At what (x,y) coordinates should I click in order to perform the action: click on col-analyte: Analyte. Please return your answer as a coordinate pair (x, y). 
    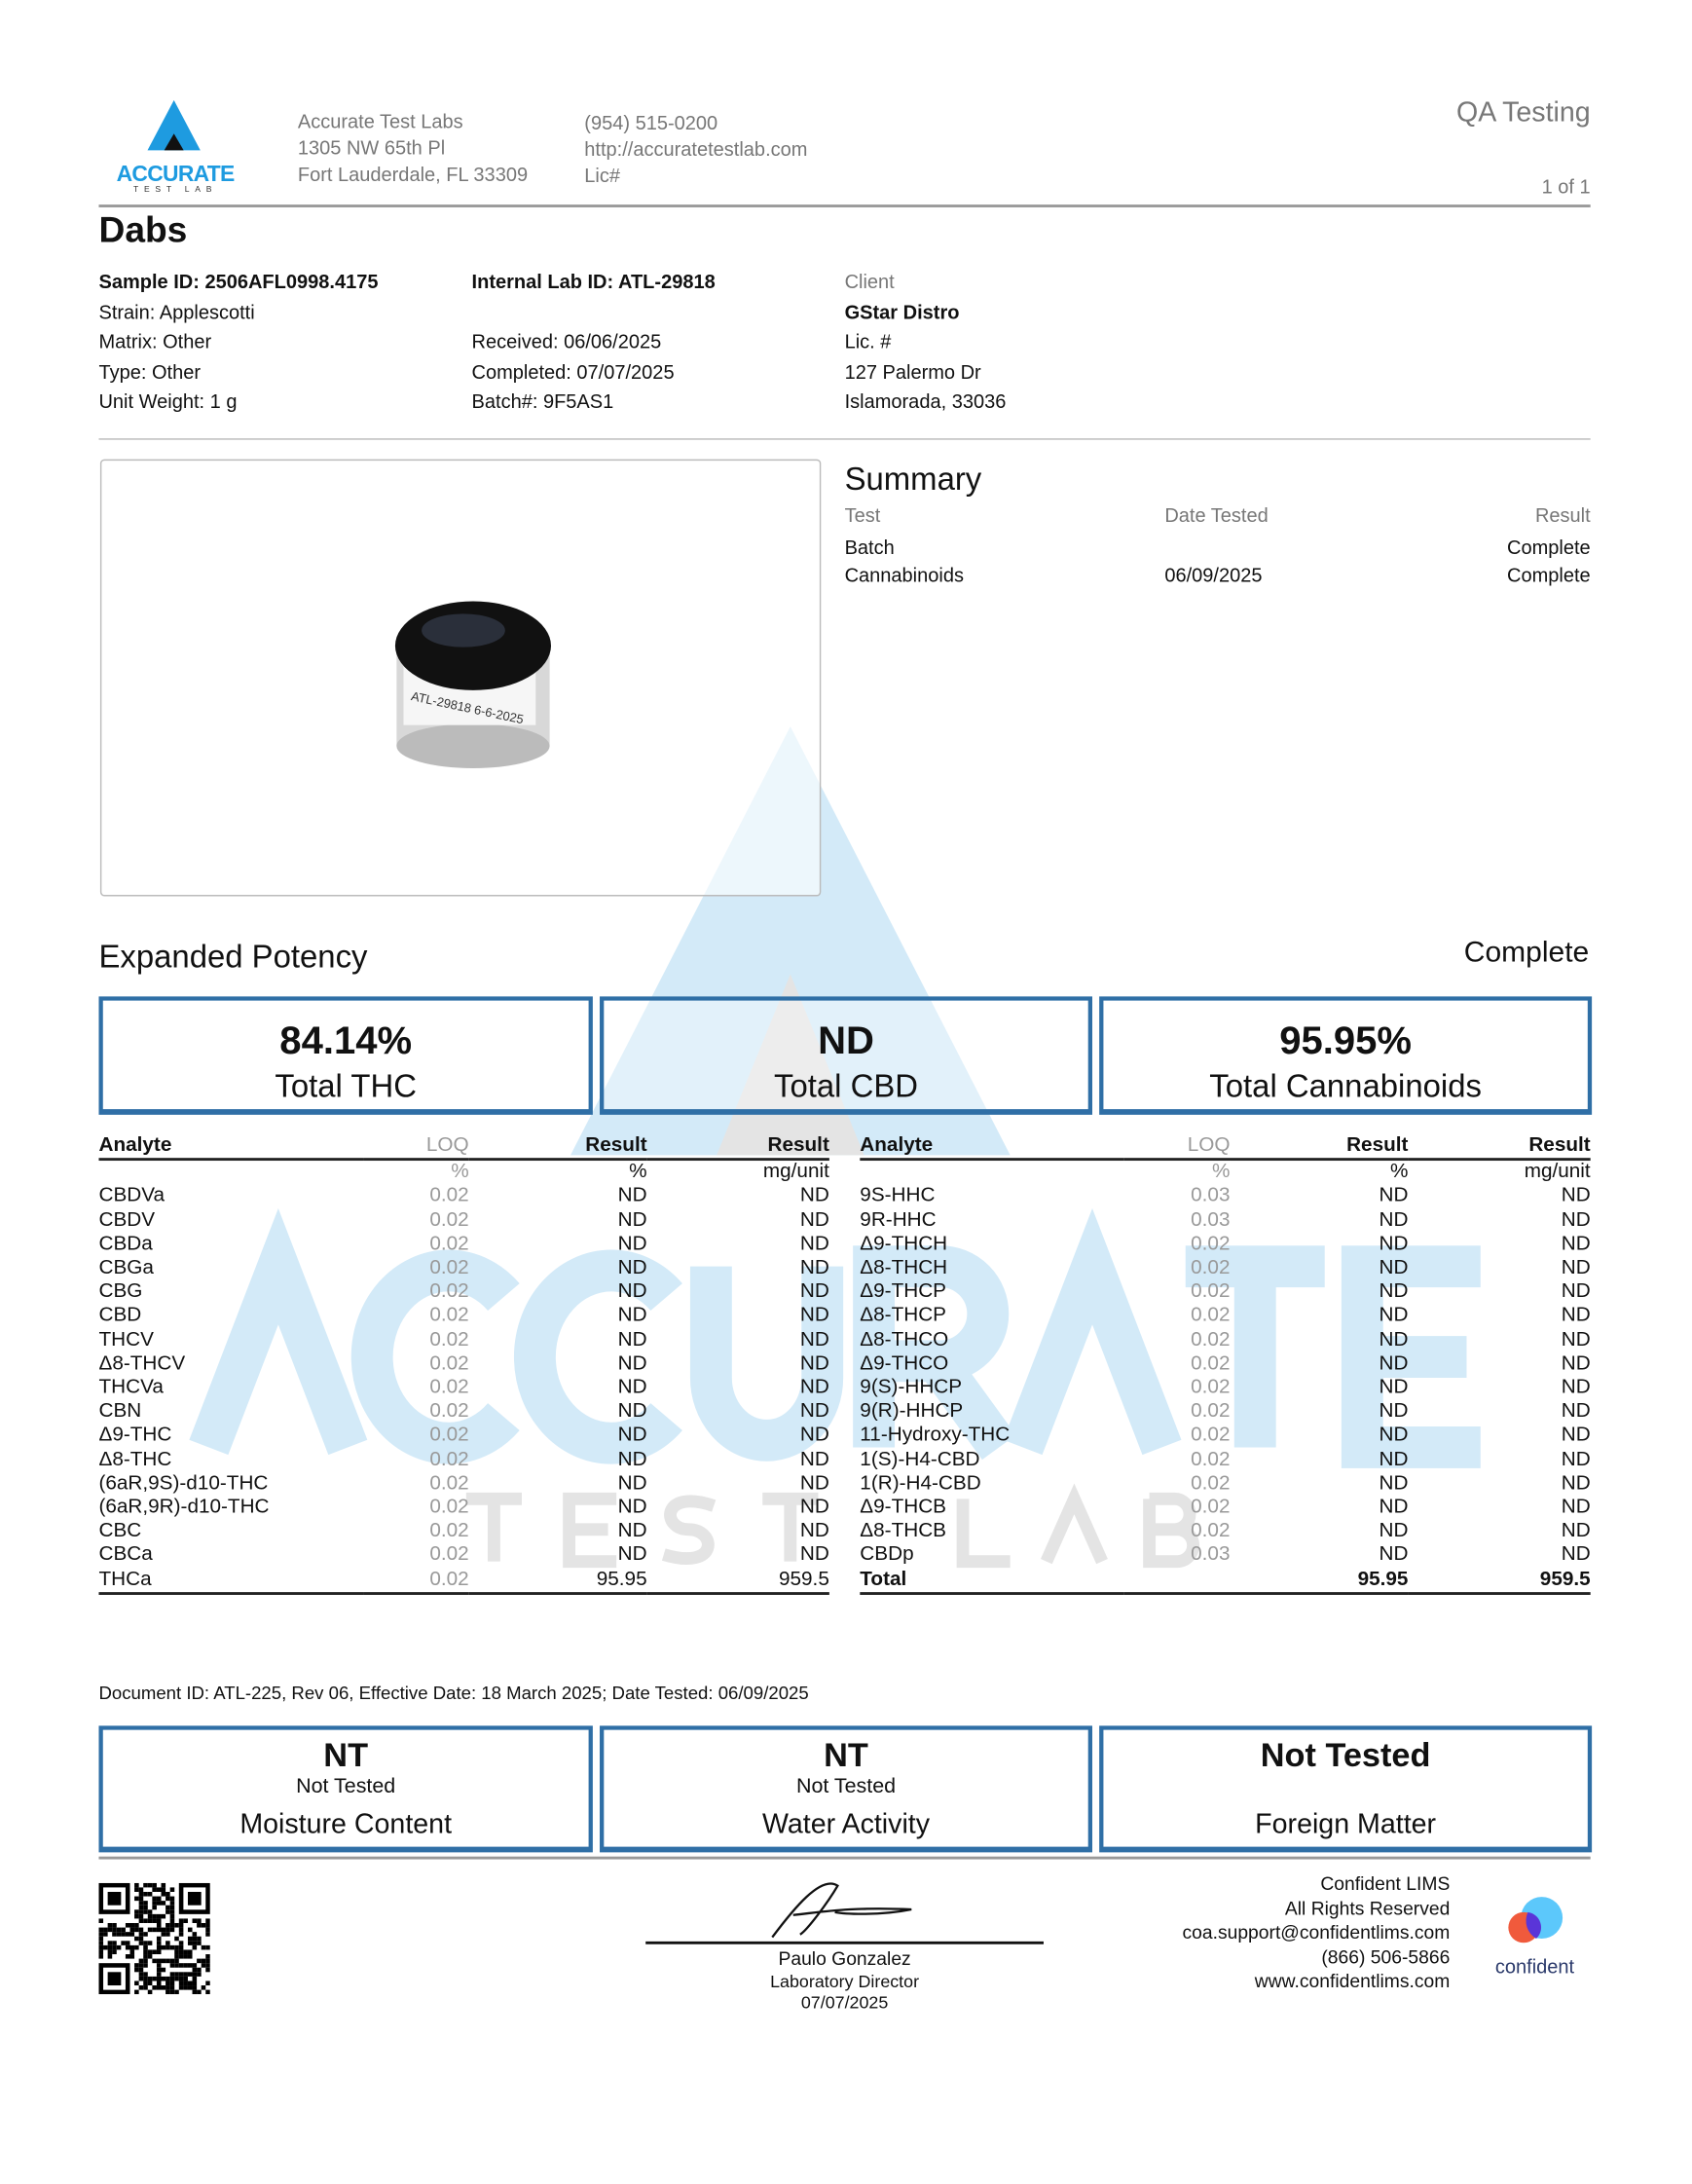
    Looking at the image, I should click on (992, 1147).